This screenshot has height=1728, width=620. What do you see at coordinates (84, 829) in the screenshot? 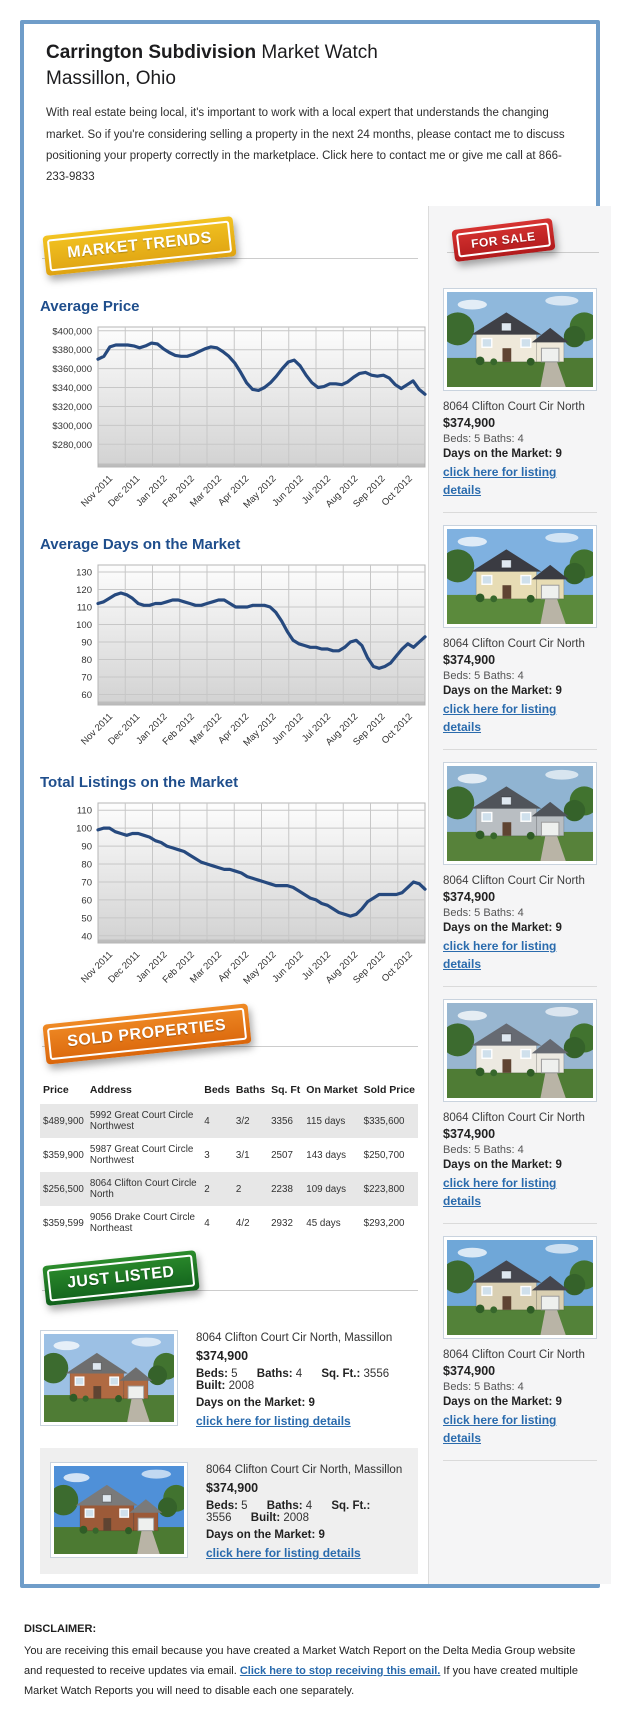
I see `svg-text: 100` at bounding box center [84, 829].